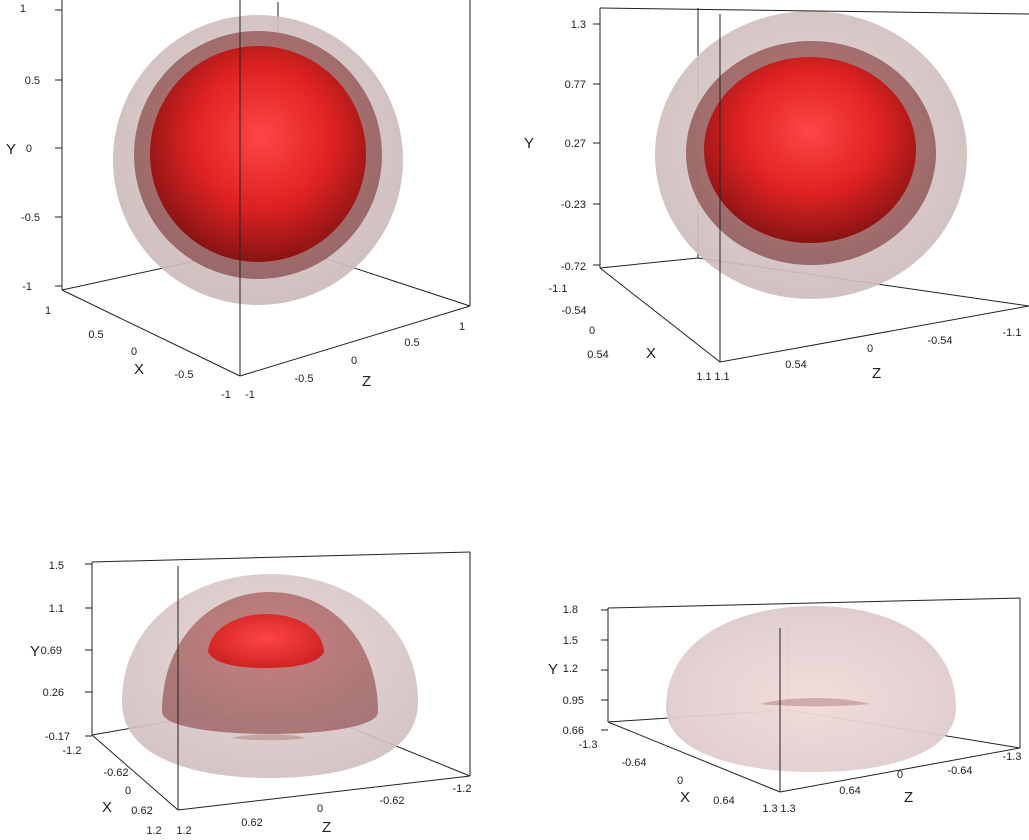 The width and height of the screenshot is (1029, 840). What do you see at coordinates (721, 377) in the screenshot?
I see `plot-2-z-tick-1: 1.1` at bounding box center [721, 377].